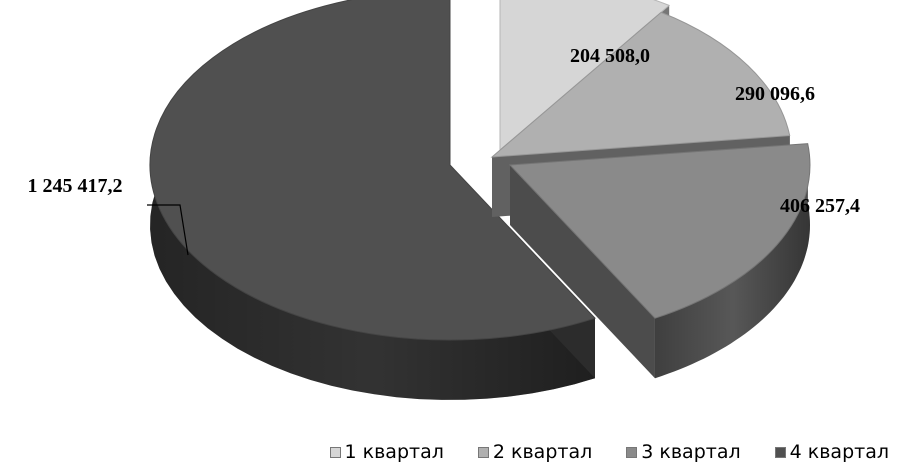  I want to click on slice-q1-top, so click(585, 76).